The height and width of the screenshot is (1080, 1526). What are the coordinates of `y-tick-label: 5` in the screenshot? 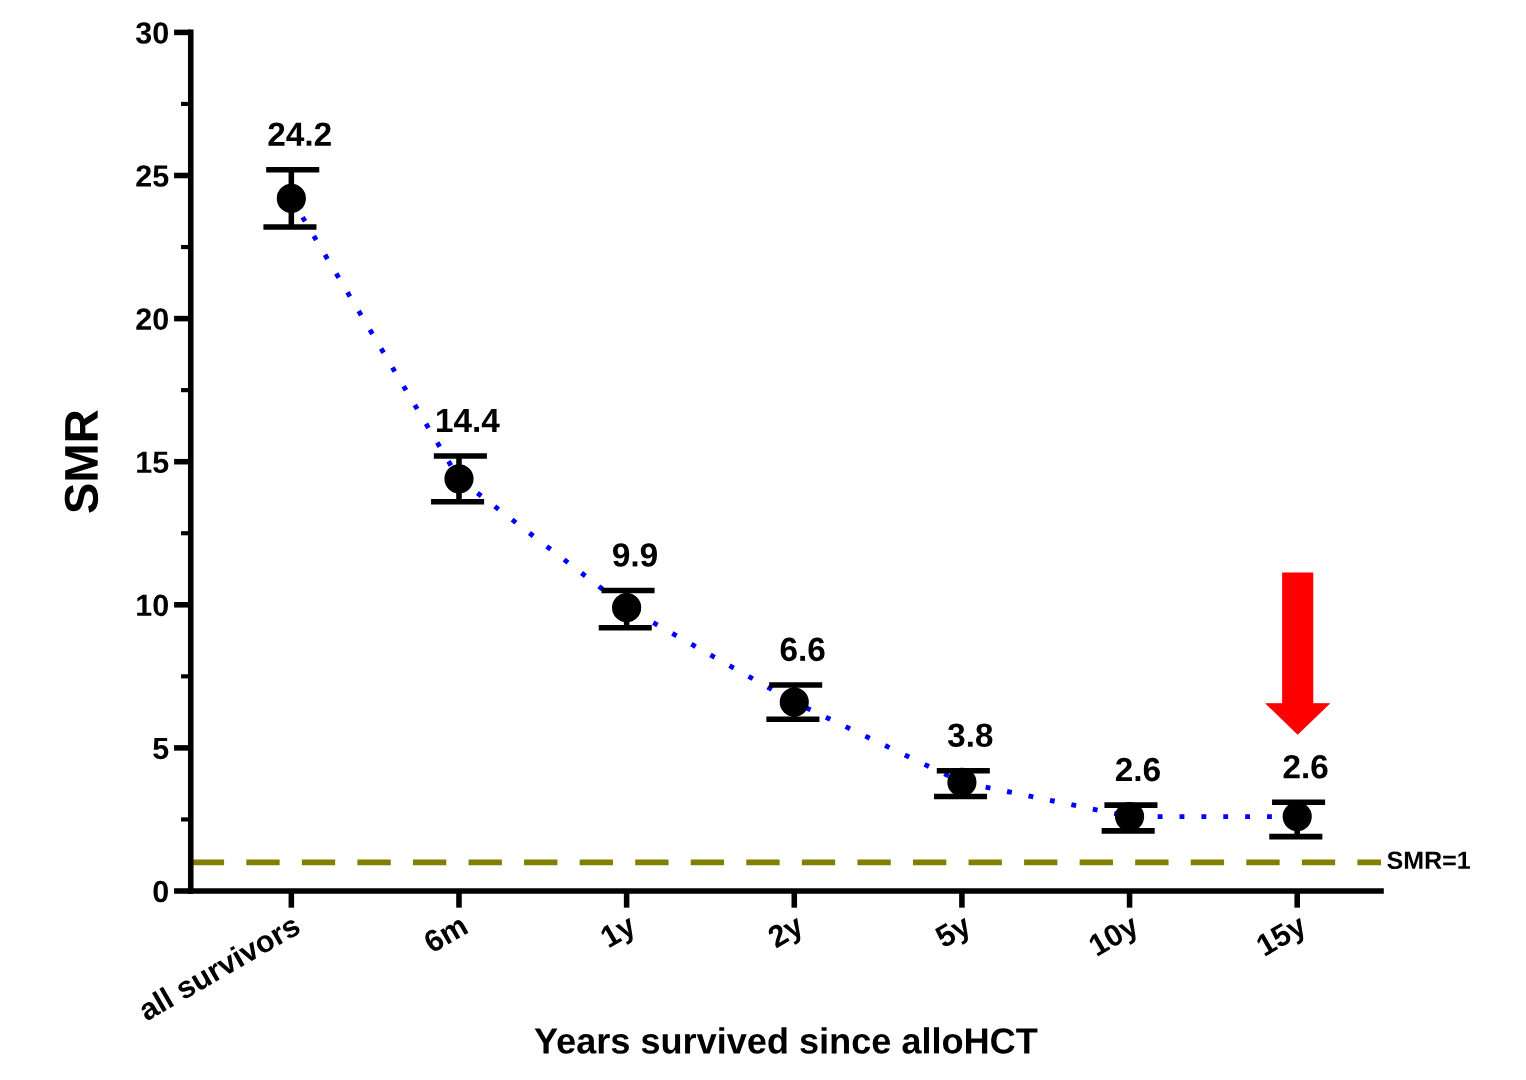 It's located at (161, 748).